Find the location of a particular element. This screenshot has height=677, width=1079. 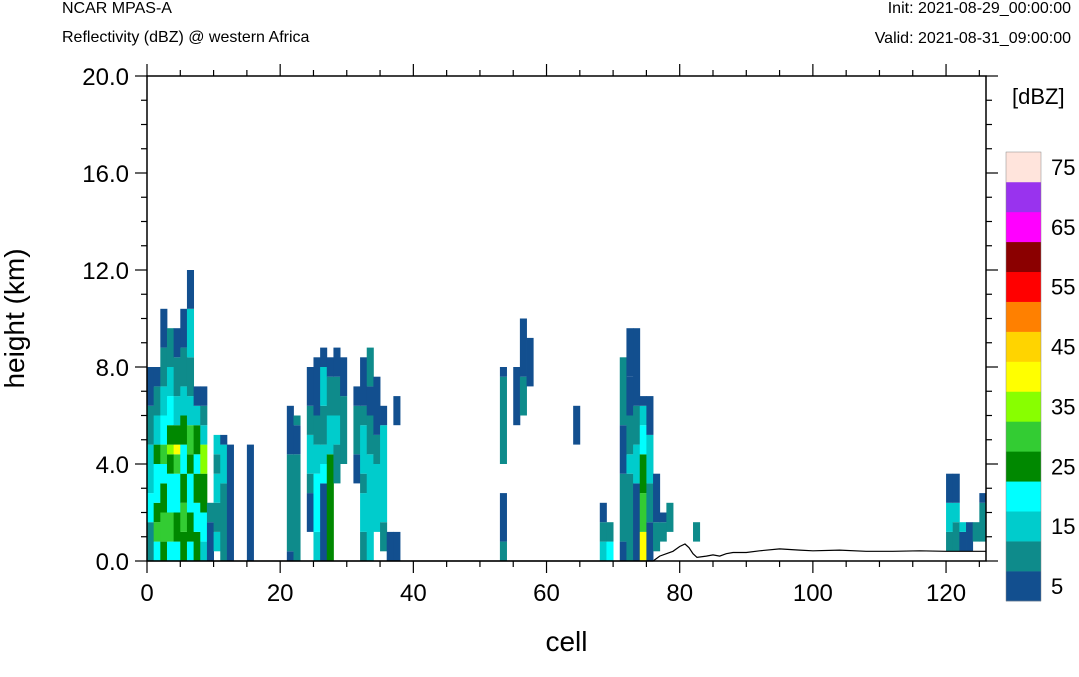

y-tick-label: 0.0 is located at coordinates (112, 562).